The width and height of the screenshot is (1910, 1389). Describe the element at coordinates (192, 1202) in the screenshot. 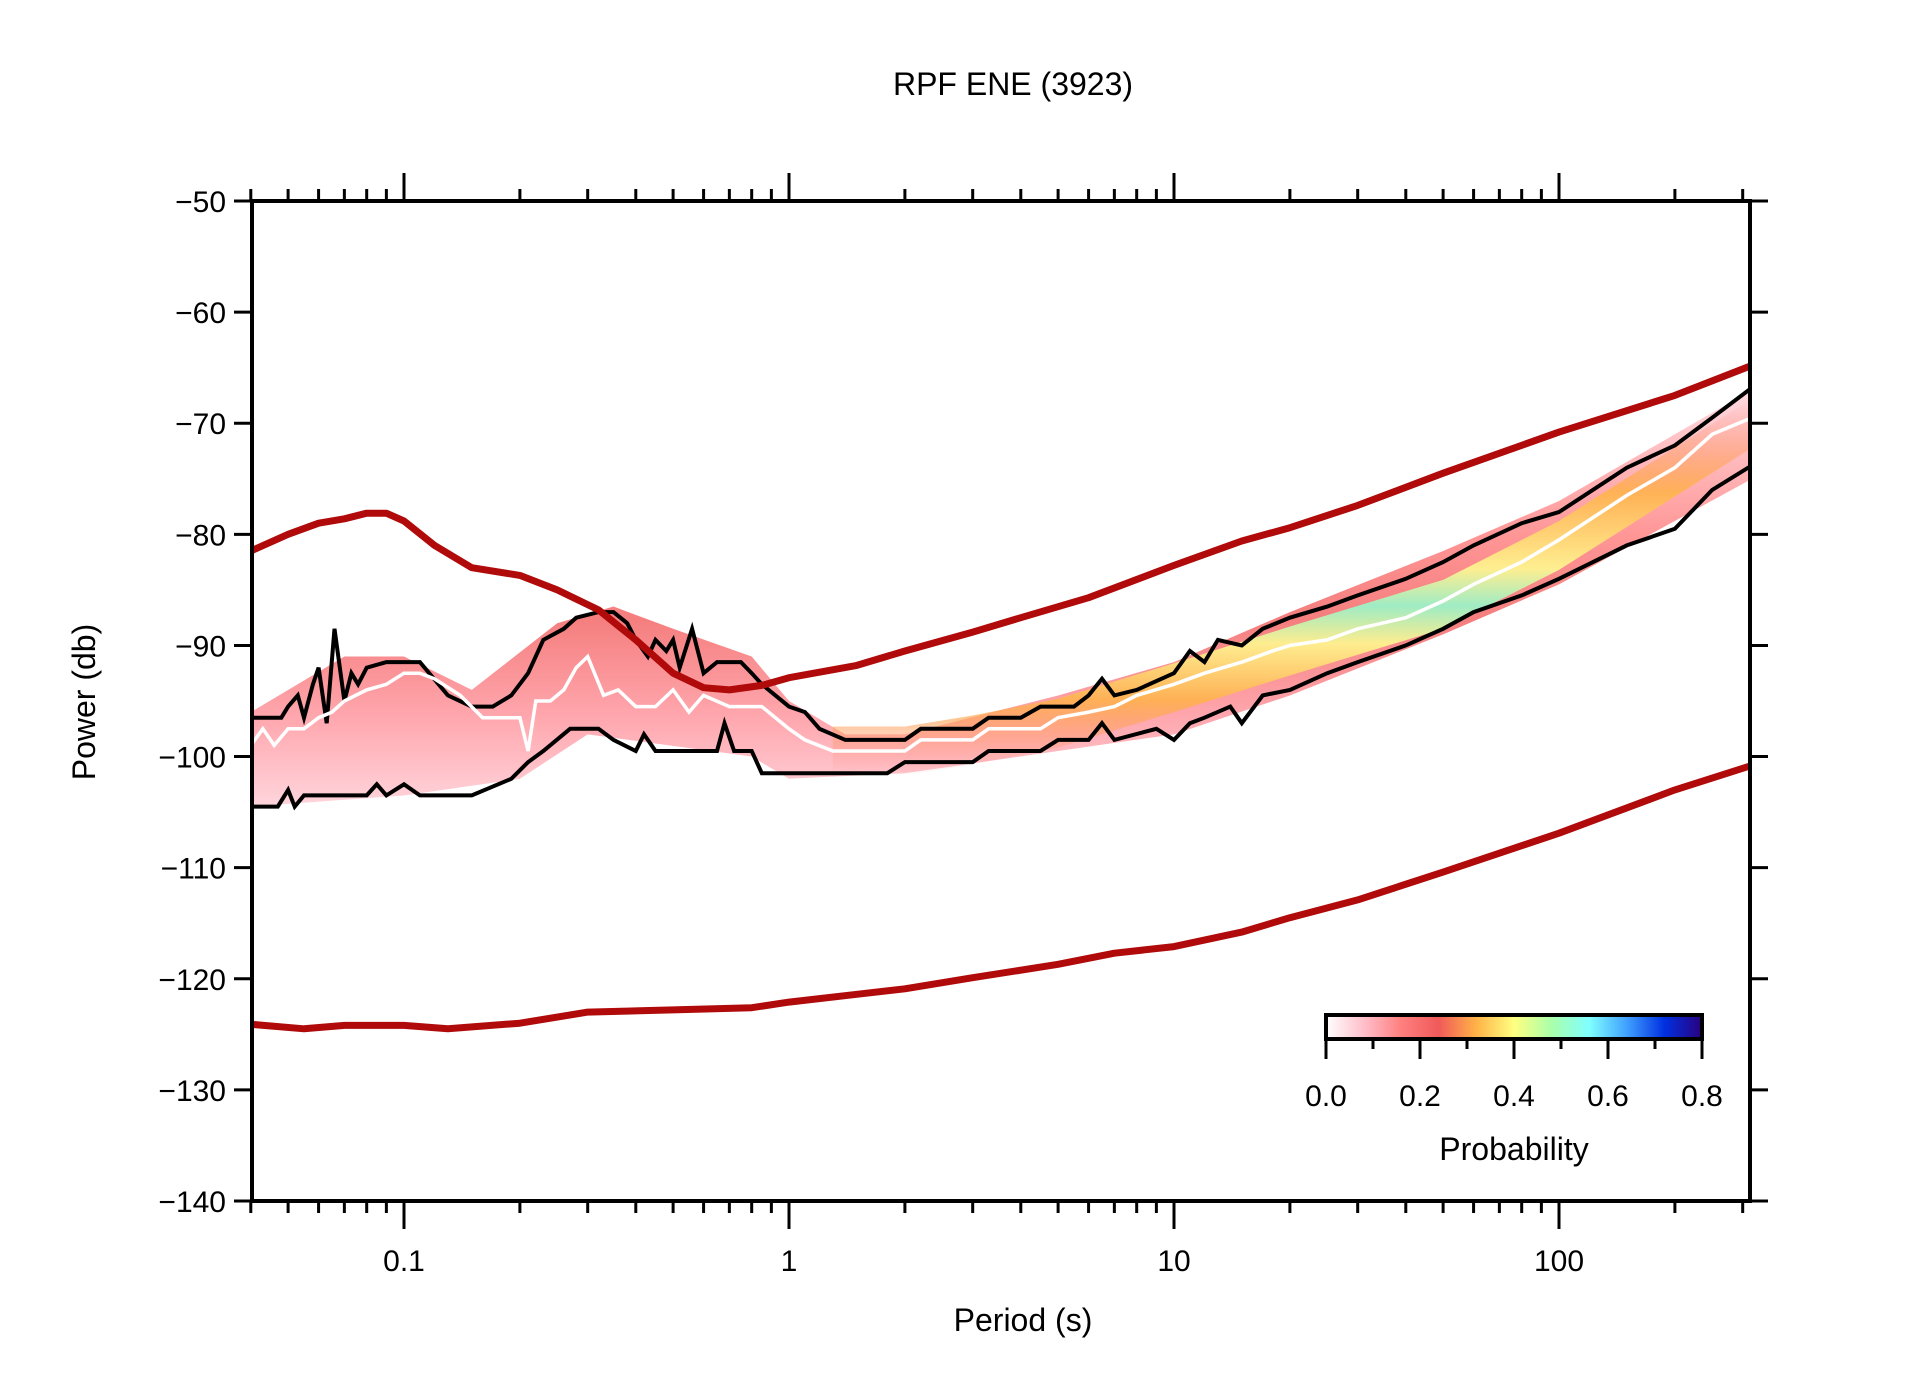

I see `y-tick-label: −140` at that location.